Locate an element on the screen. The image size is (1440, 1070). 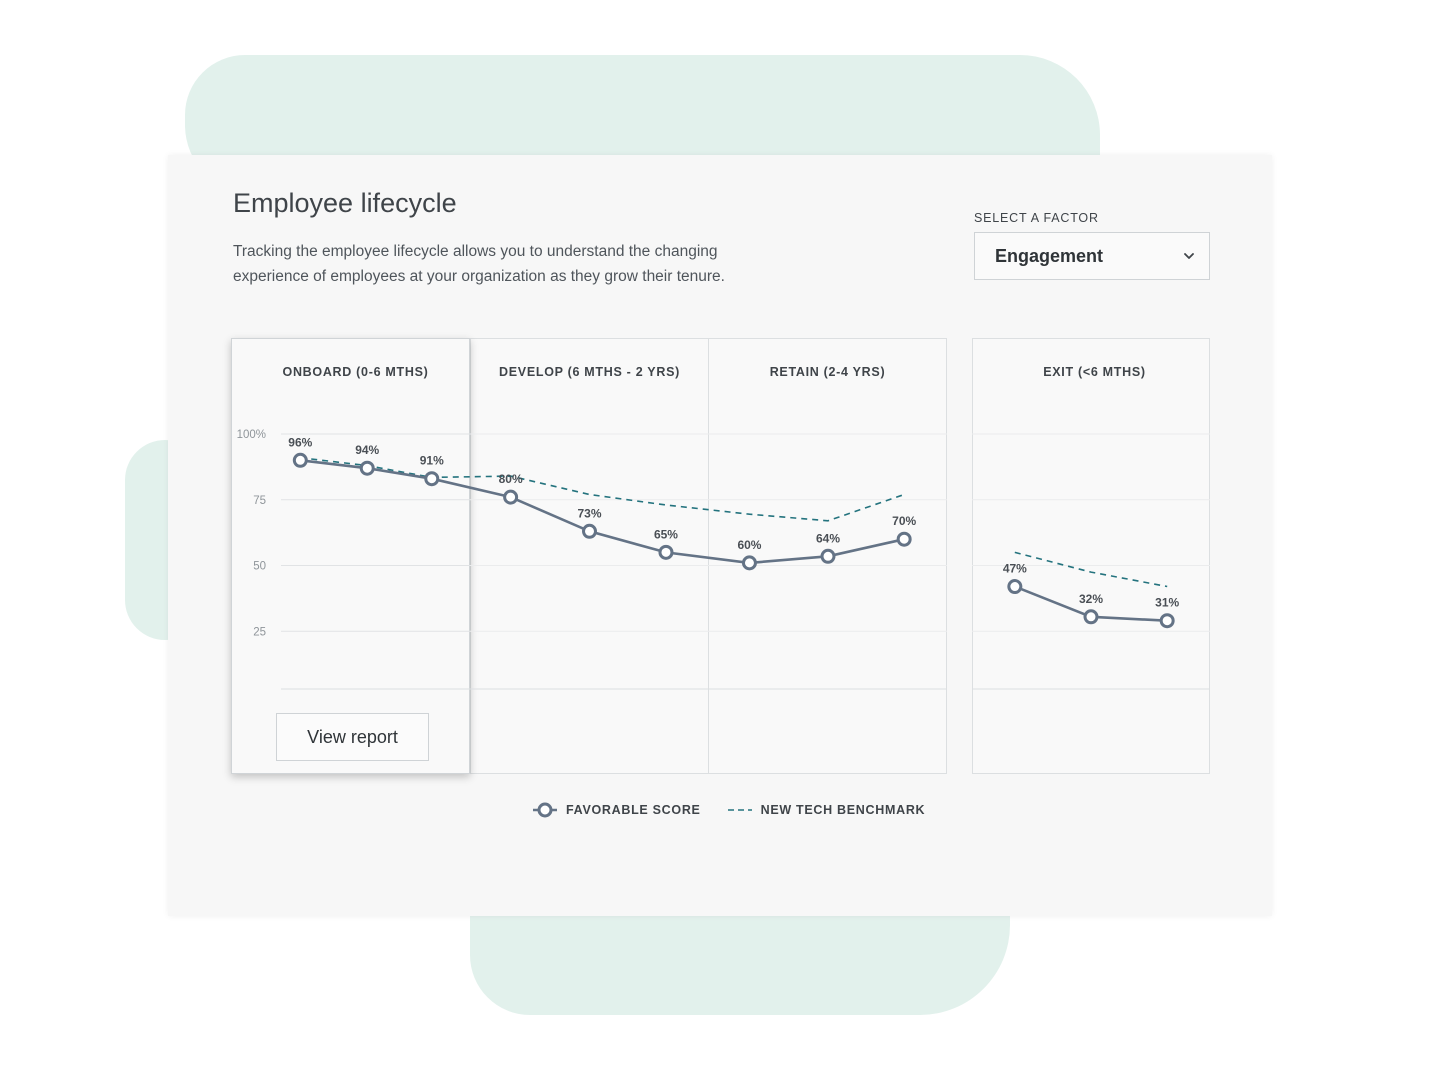
stage-panel-retain is located at coordinates (827, 556).